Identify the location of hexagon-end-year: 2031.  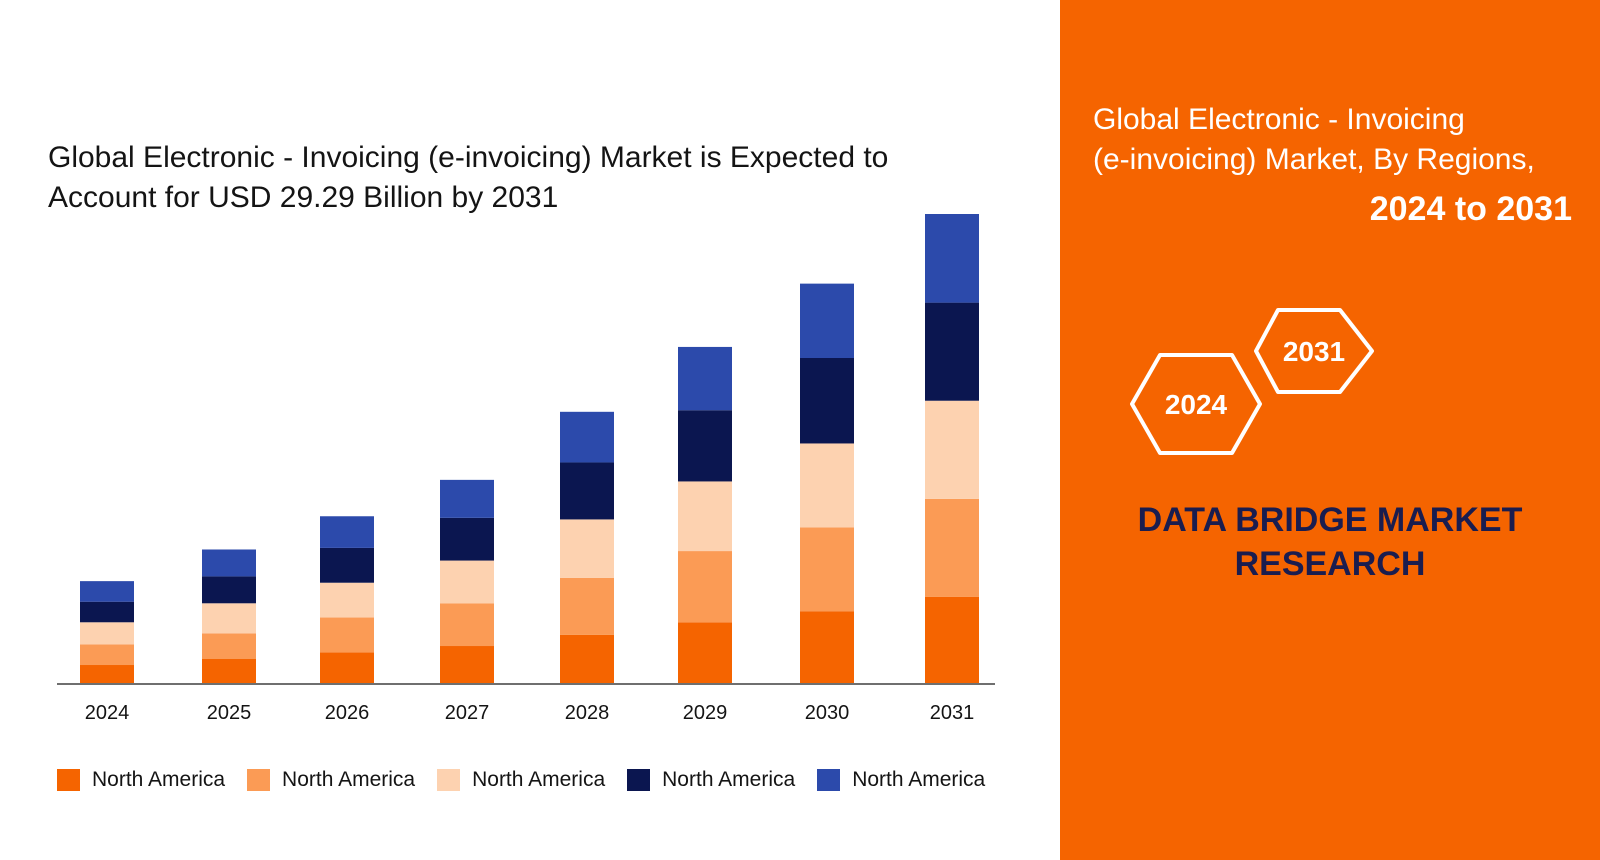
(1314, 351).